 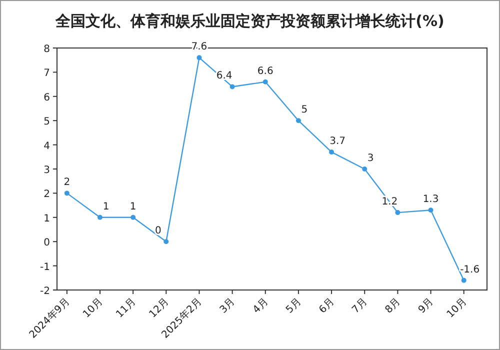 What do you see at coordinates (228, 306) in the screenshot?
I see `x-tick-label: 3月` at bounding box center [228, 306].